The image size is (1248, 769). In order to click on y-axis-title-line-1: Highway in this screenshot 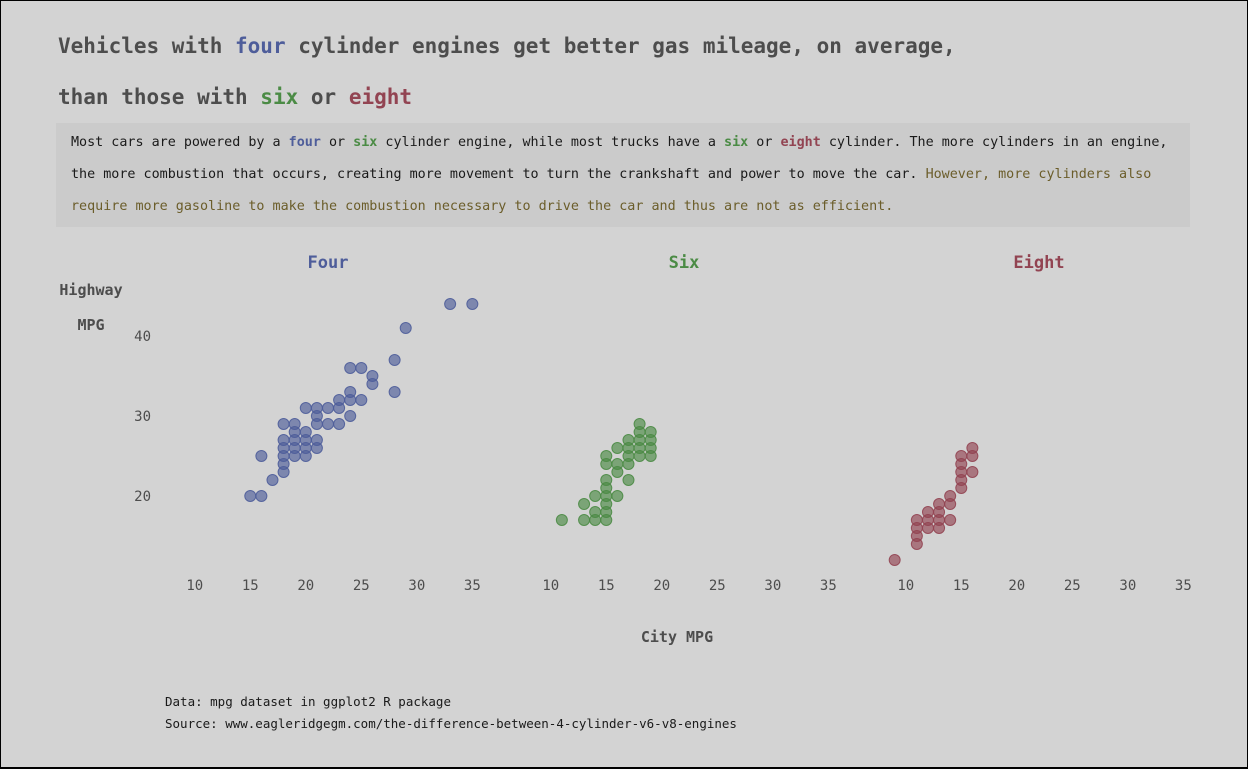, I will do `click(90, 290)`.